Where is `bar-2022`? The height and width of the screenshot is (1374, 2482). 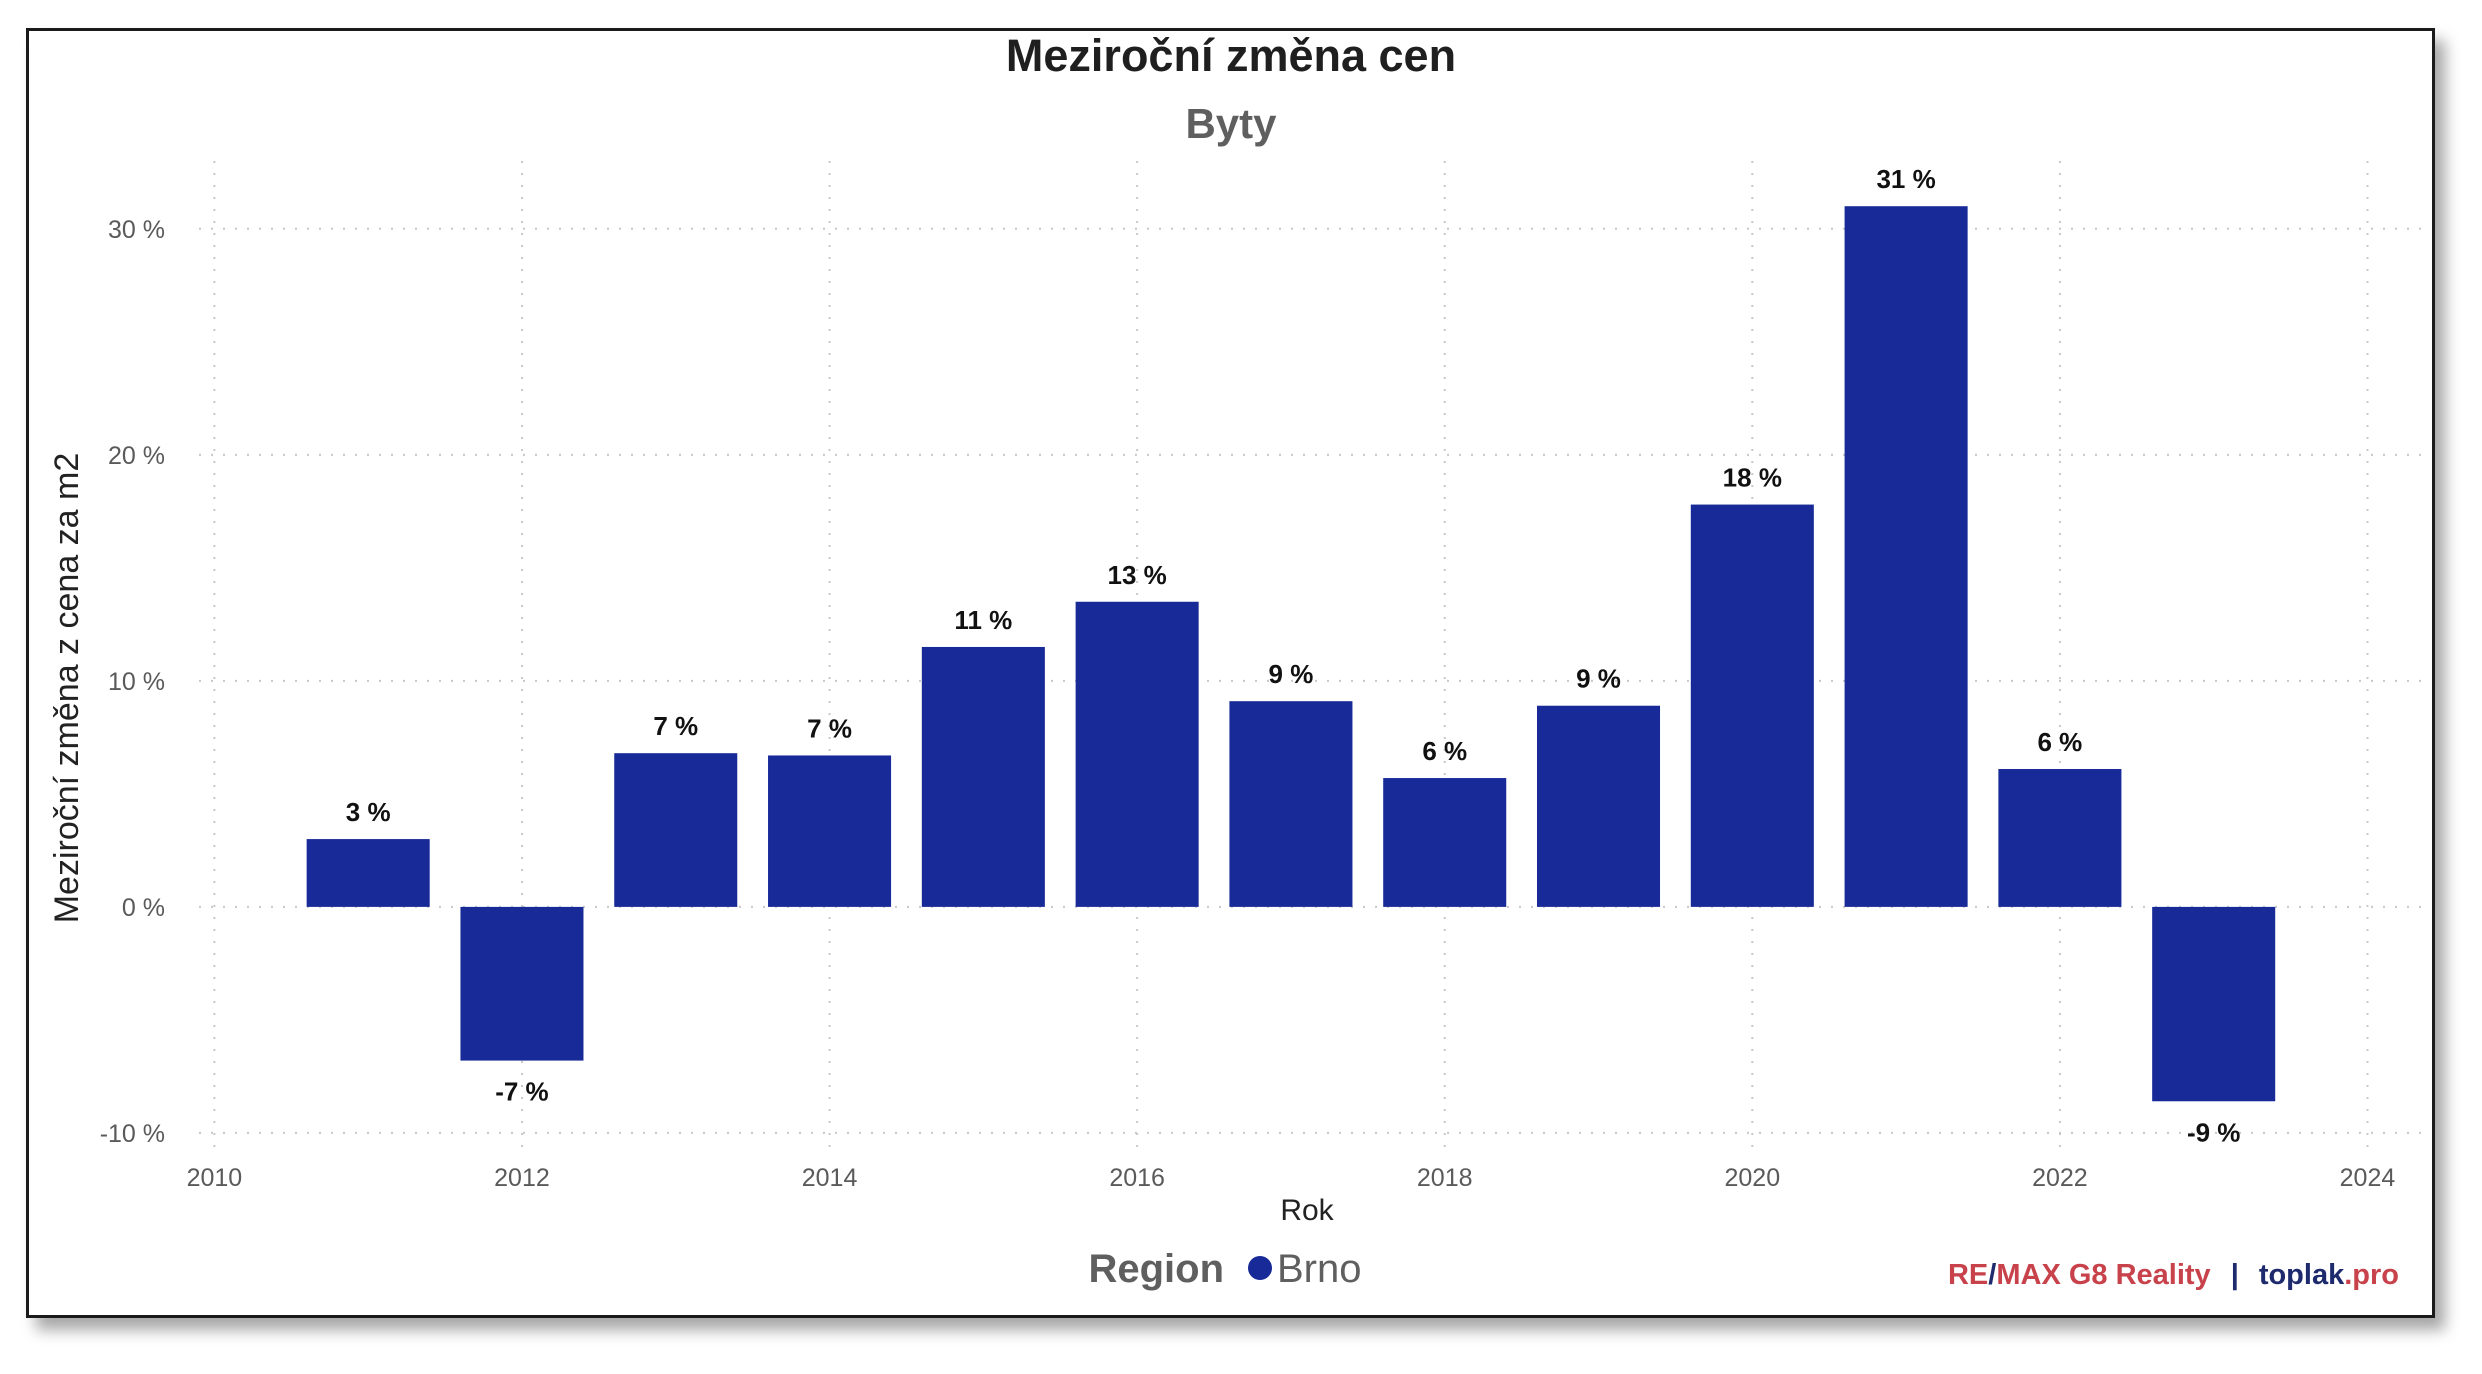 bar-2022 is located at coordinates (2060, 838).